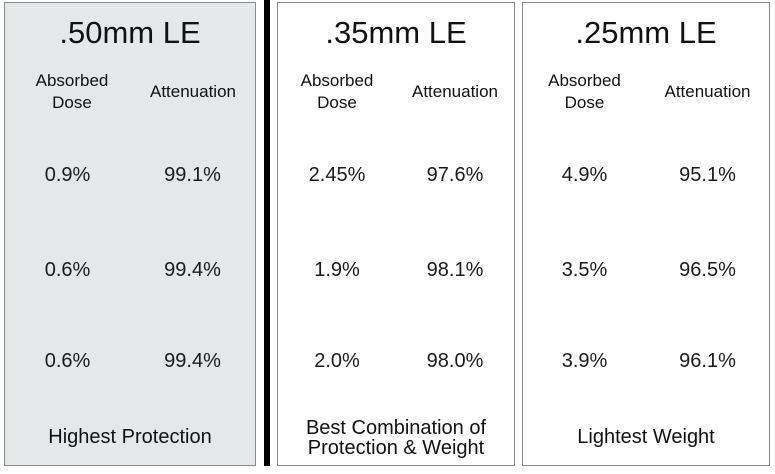 The width and height of the screenshot is (775, 474). I want to click on absorbed-value: 1.9%, so click(337, 270).